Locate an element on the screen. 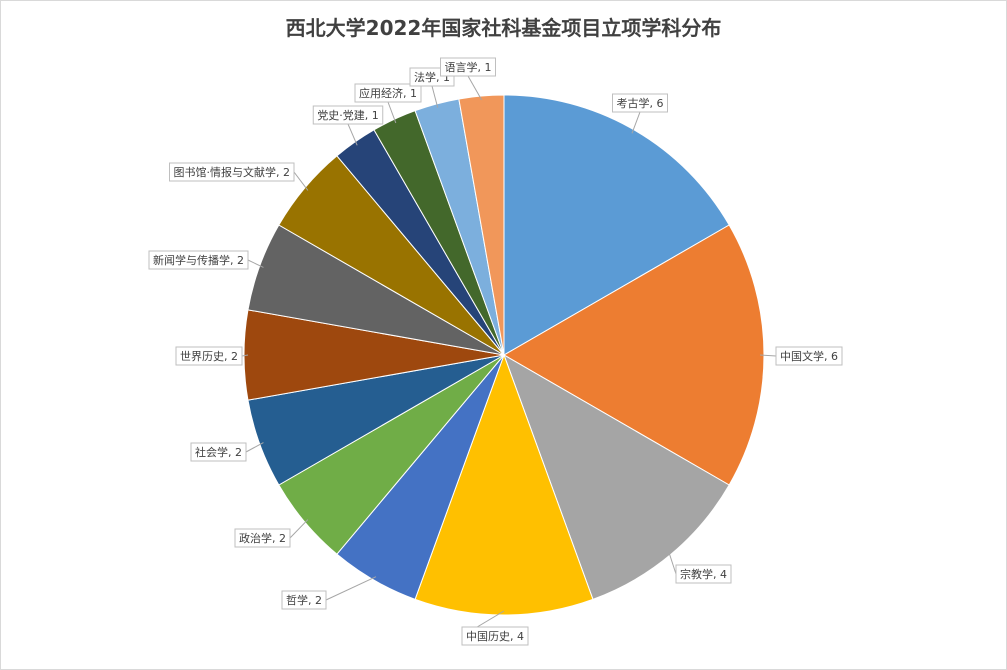  data-label-0: 考古学, 6 is located at coordinates (640, 103).